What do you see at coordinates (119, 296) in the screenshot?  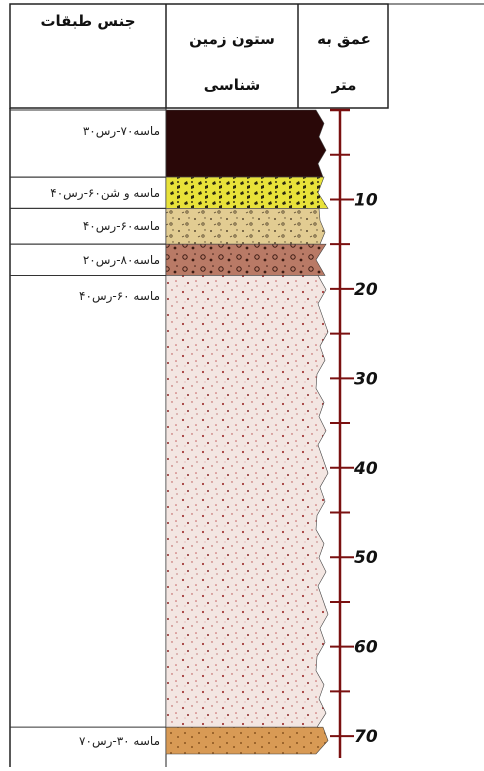 I see `layer-label-5: ماسه ۶۰-رس۴۰` at bounding box center [119, 296].